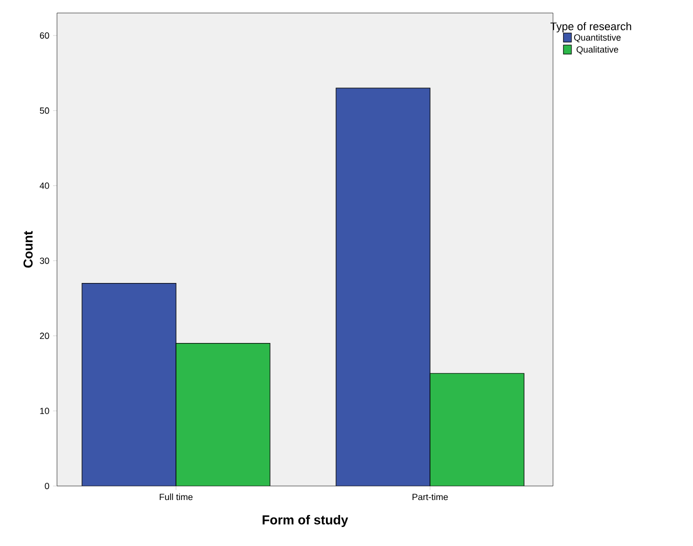  What do you see at coordinates (45, 185) in the screenshot?
I see `y-tick-label: 40` at bounding box center [45, 185].